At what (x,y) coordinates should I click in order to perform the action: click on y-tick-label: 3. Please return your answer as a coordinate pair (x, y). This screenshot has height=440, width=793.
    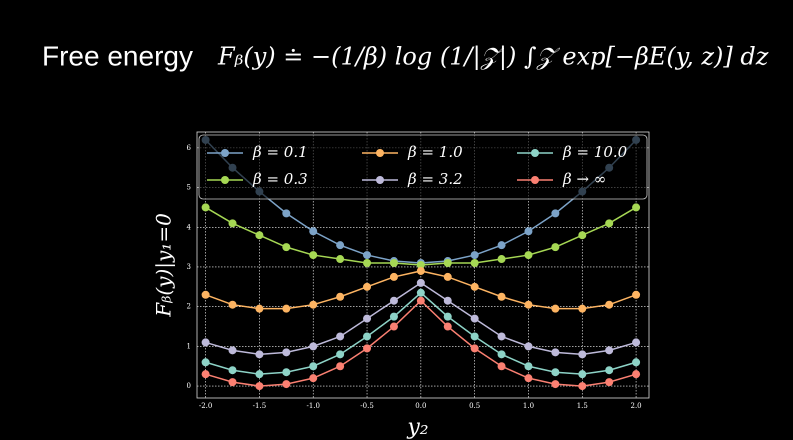
    Looking at the image, I should click on (189, 267).